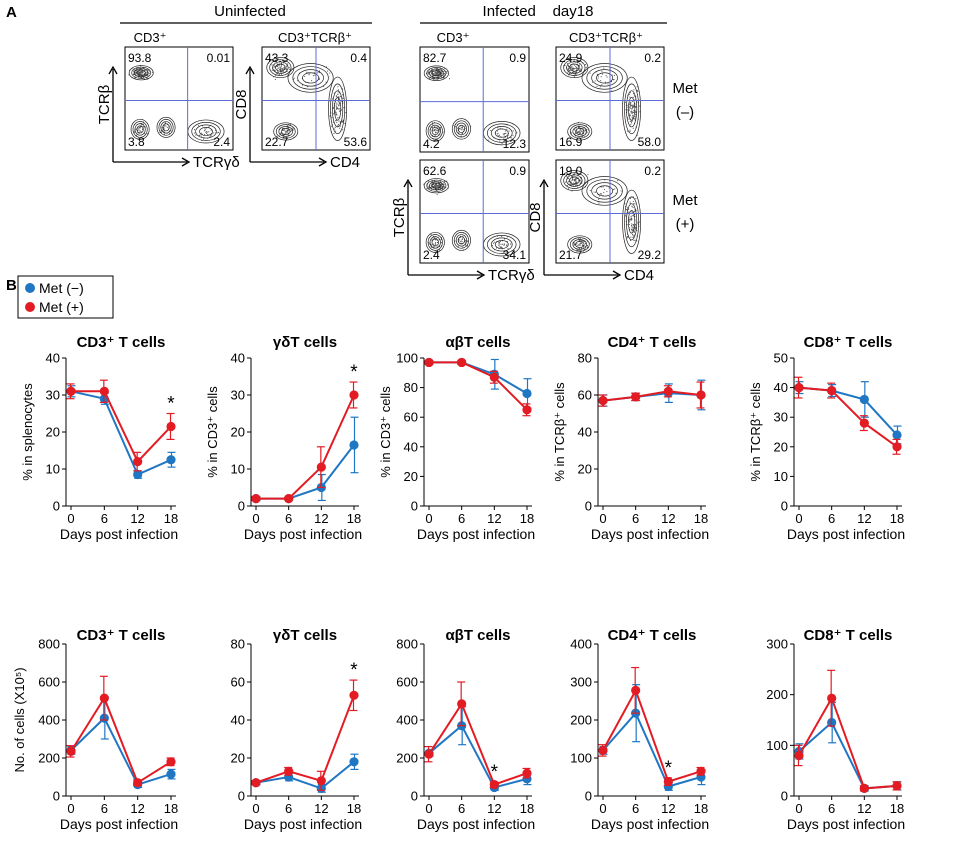 The width and height of the screenshot is (957, 845). I want to click on flow-plot-5: 19.0 0.2 21.7 29.2 CD4 CD8, so click(596, 221).